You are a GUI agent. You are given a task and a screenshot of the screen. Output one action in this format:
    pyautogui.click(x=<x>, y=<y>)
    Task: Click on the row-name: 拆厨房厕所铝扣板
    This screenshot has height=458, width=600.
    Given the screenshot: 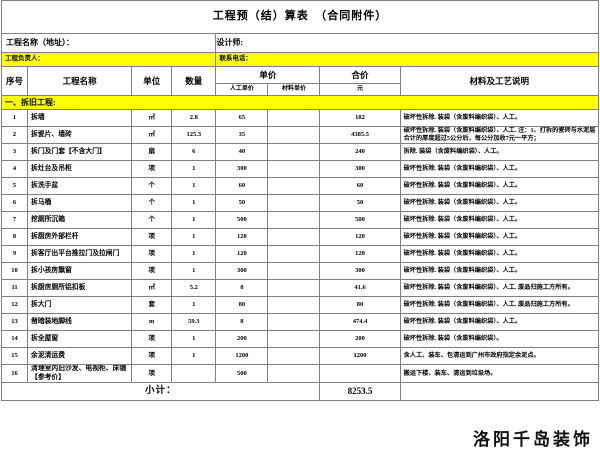 What is the action you would take?
    pyautogui.click(x=80, y=288)
    